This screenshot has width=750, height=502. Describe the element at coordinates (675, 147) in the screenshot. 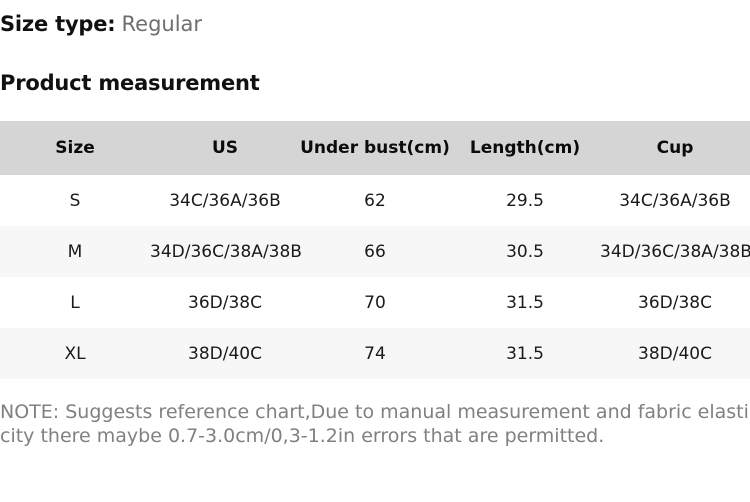

I see `column-header-cup: Cup` at that location.